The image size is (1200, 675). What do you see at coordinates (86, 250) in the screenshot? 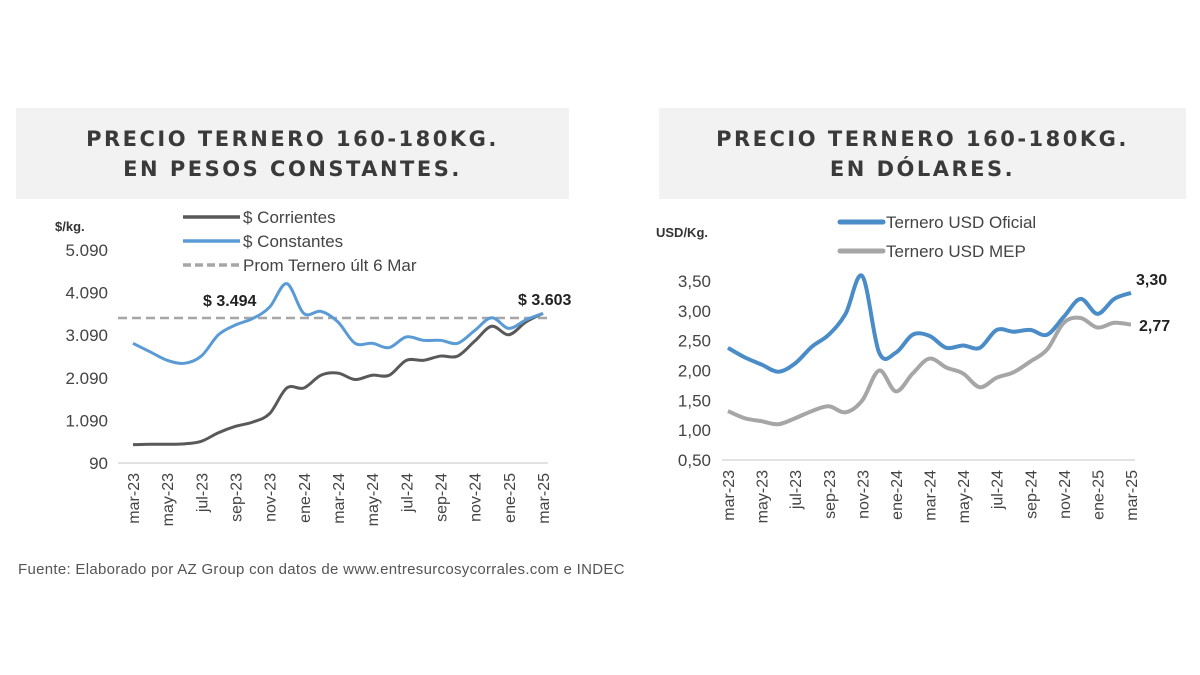
I see `y-tick-label: 5.090` at bounding box center [86, 250].